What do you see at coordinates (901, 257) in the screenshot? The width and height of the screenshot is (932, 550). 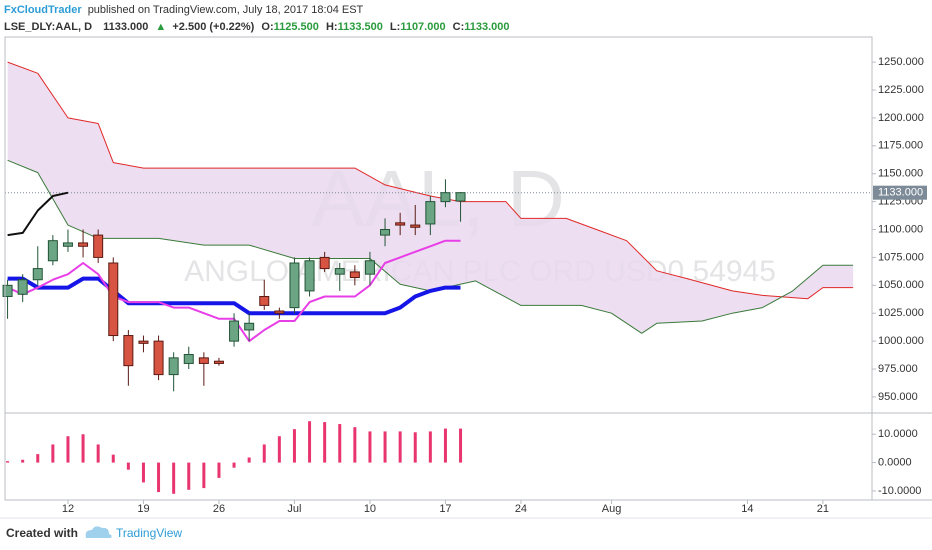 I see `y-tick-label: 1075.000` at bounding box center [901, 257].